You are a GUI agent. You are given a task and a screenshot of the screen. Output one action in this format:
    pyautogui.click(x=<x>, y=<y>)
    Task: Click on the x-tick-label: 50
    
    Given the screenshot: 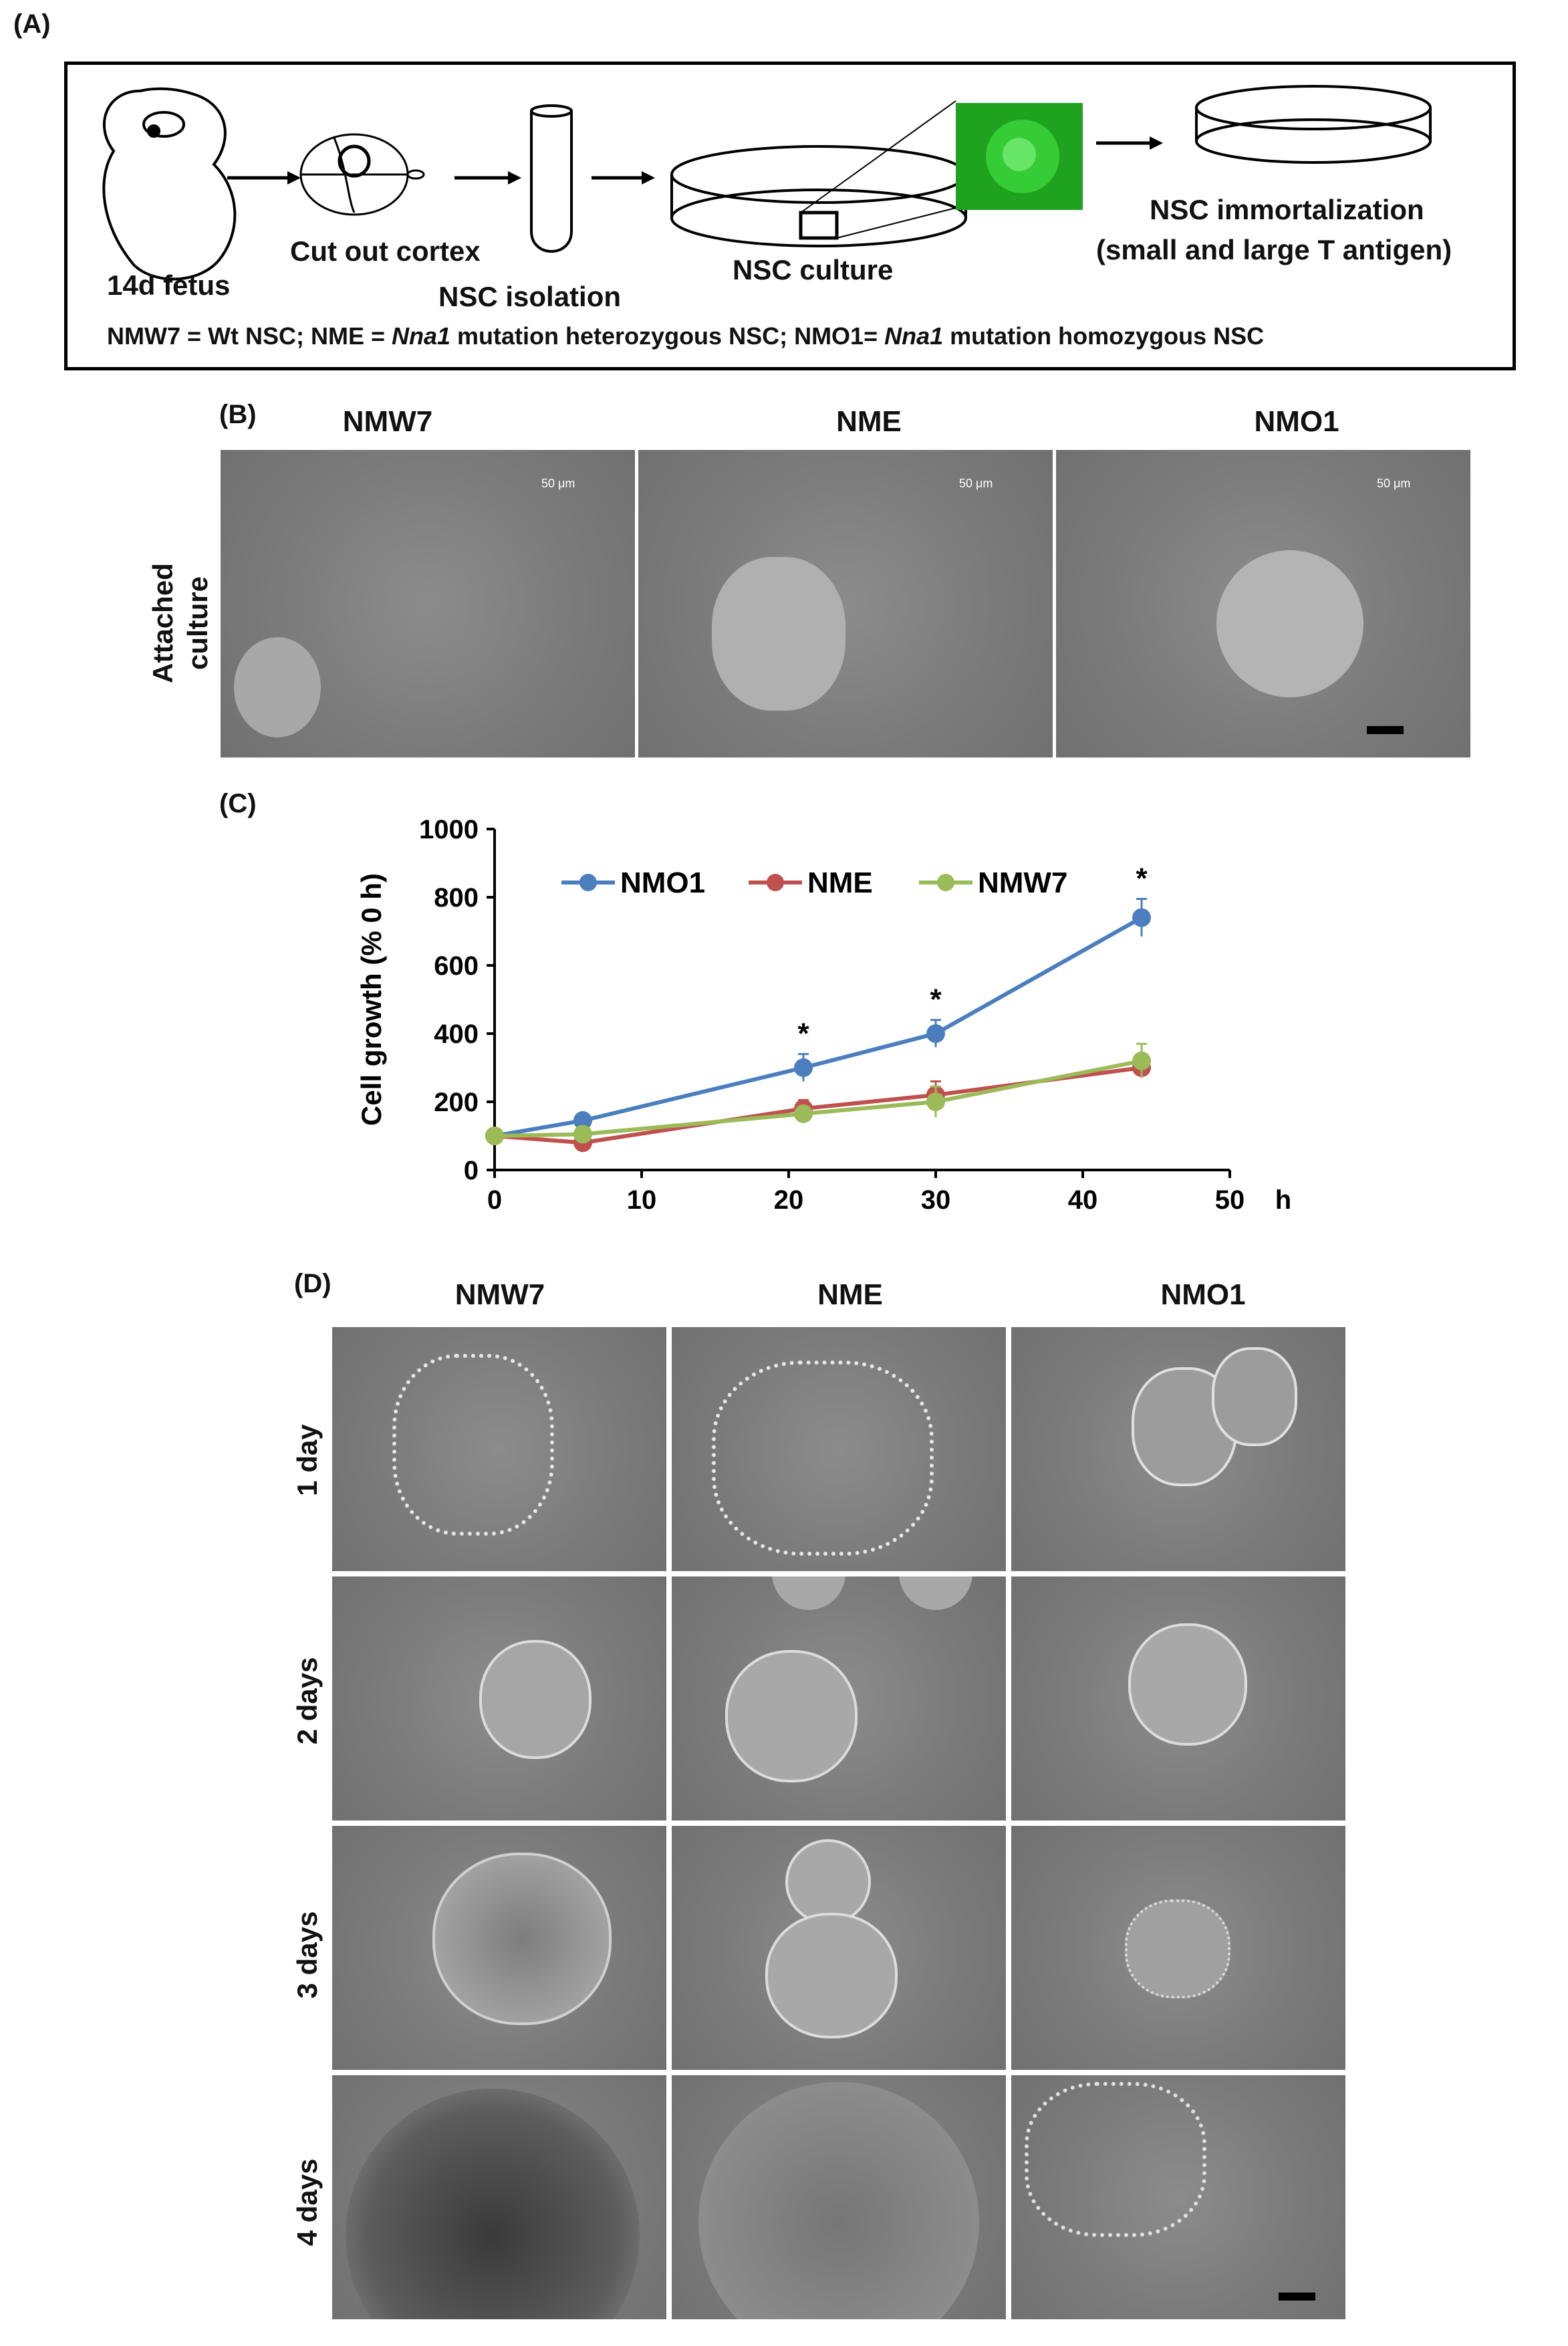 What is the action you would take?
    pyautogui.click(x=1230, y=1200)
    